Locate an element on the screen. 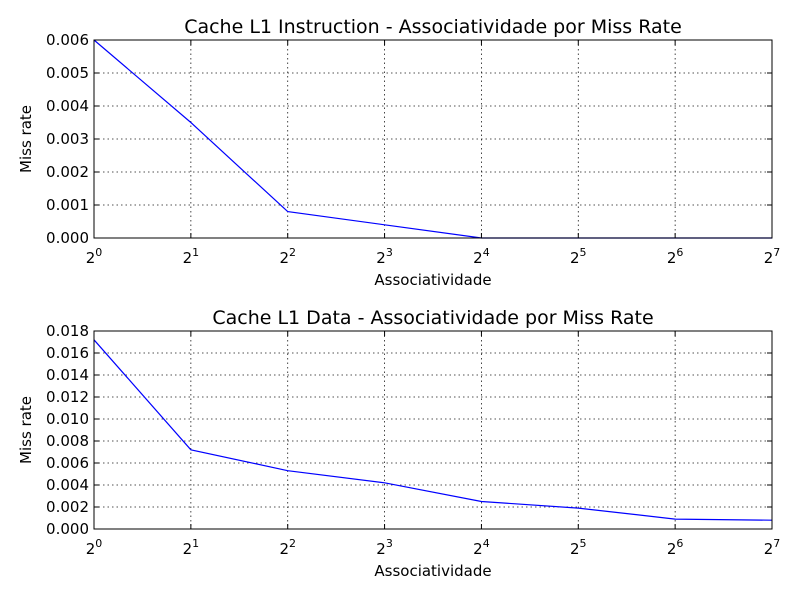  y-tick-label: 0.018 is located at coordinates (67, 331).